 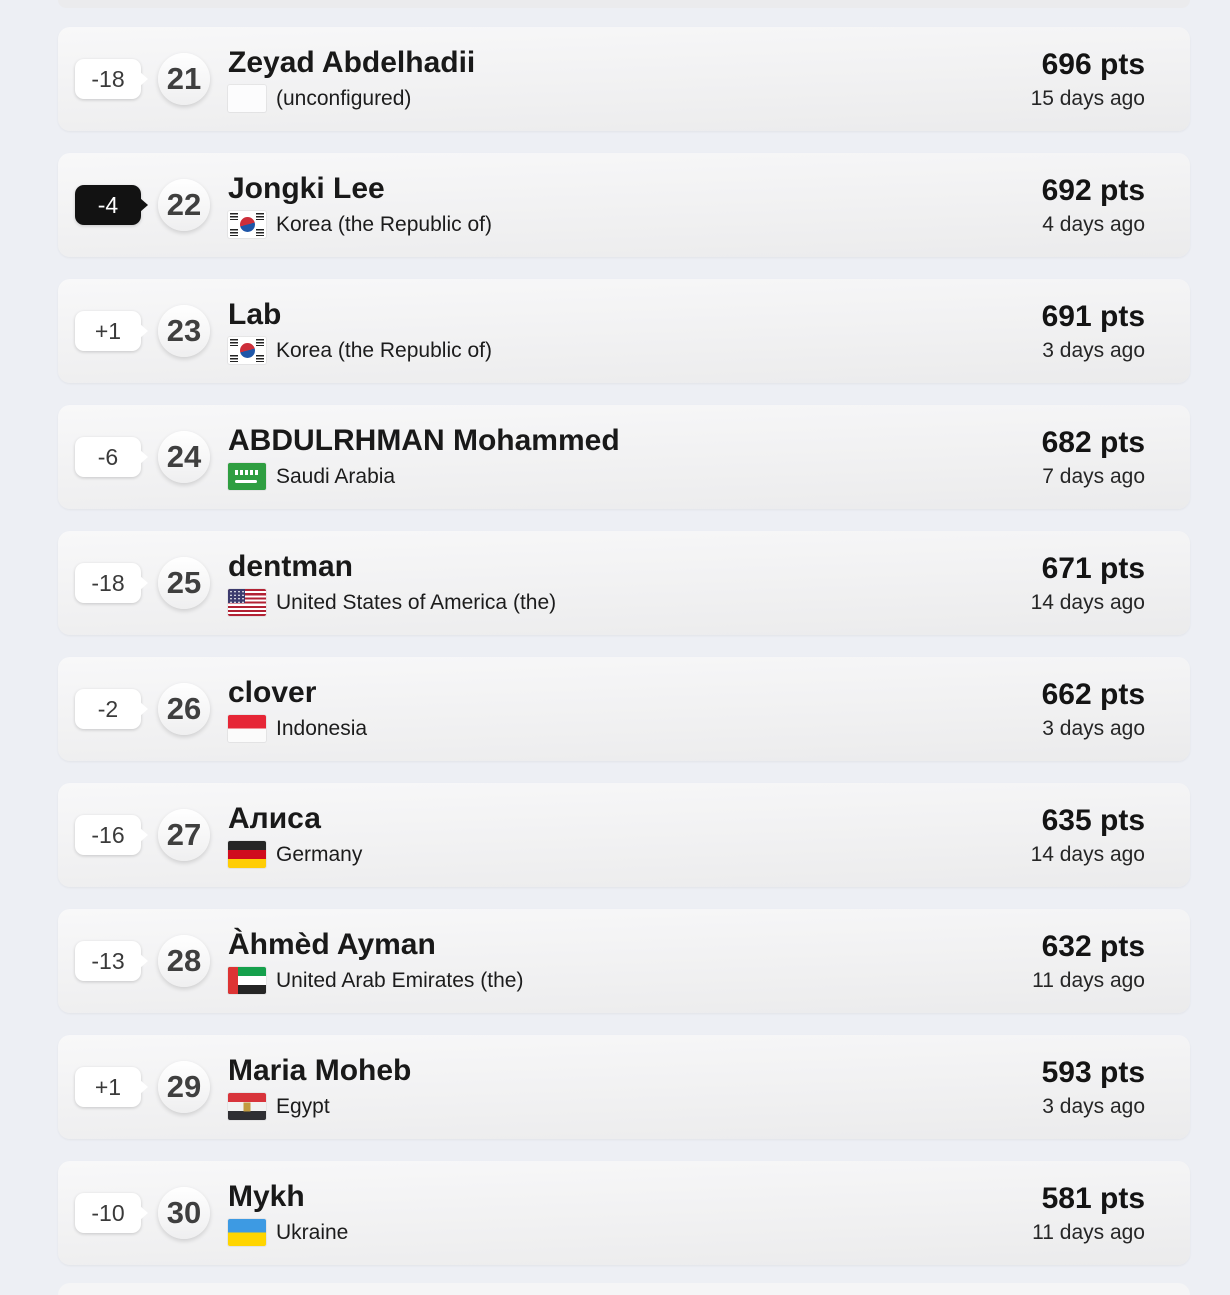 What do you see at coordinates (184, 205) in the screenshot?
I see `rank-number: 22` at bounding box center [184, 205].